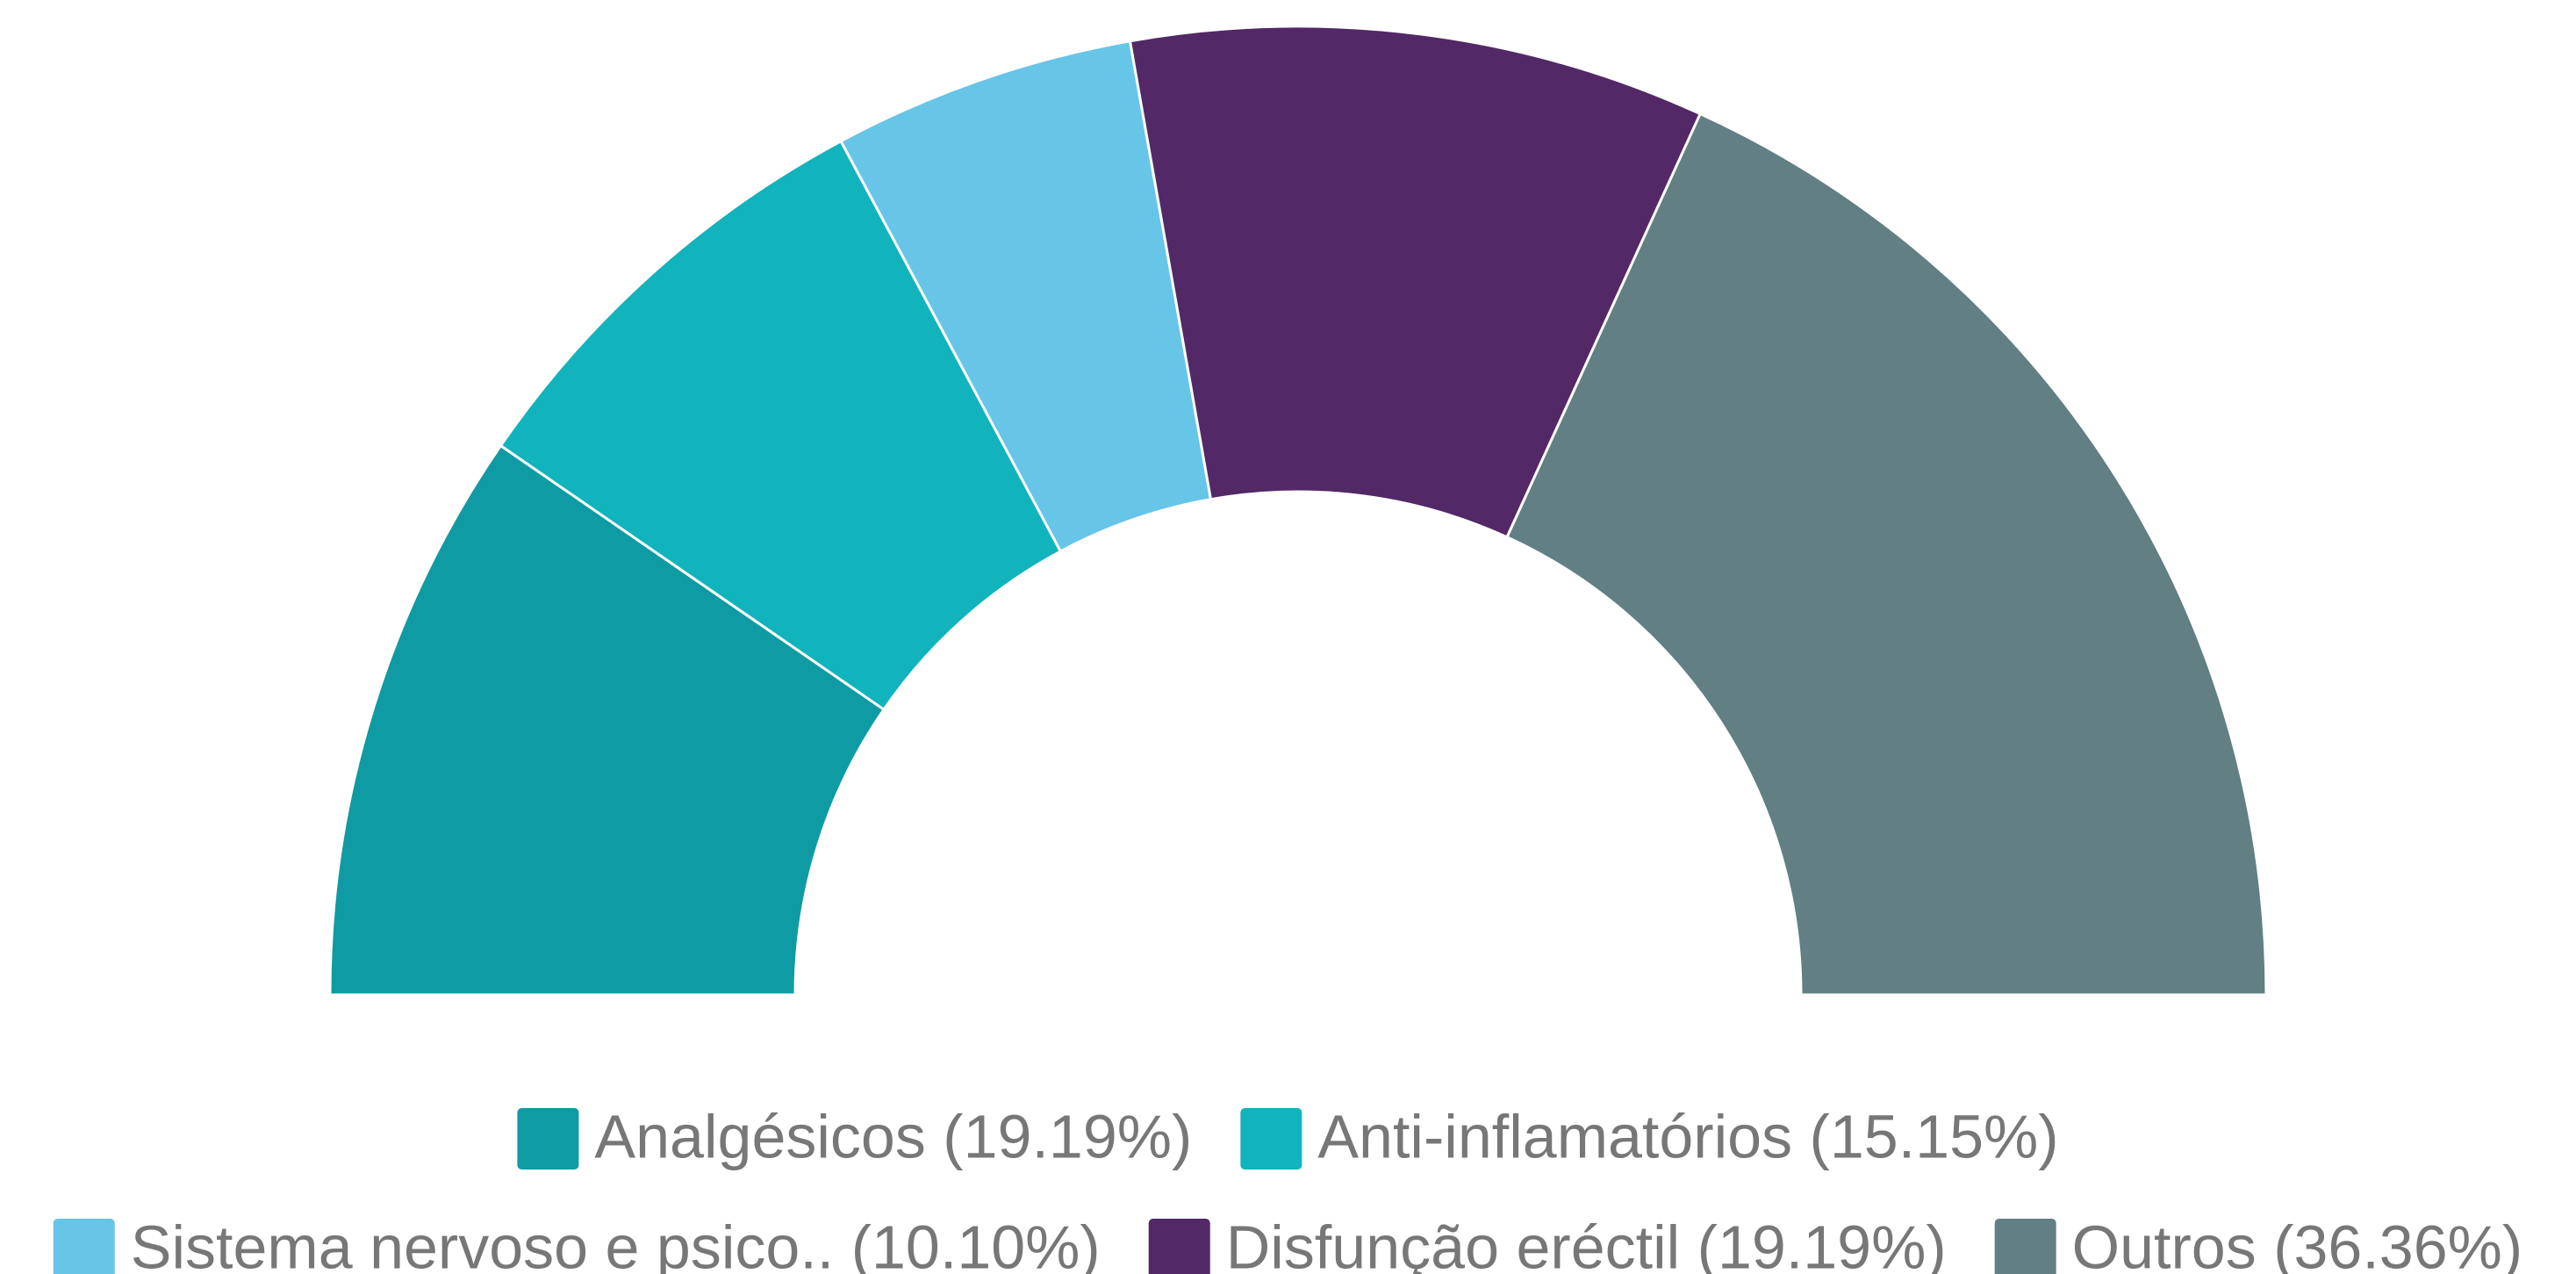  I want to click on legend-item: Outros (36.36%), so click(2258, 1244).